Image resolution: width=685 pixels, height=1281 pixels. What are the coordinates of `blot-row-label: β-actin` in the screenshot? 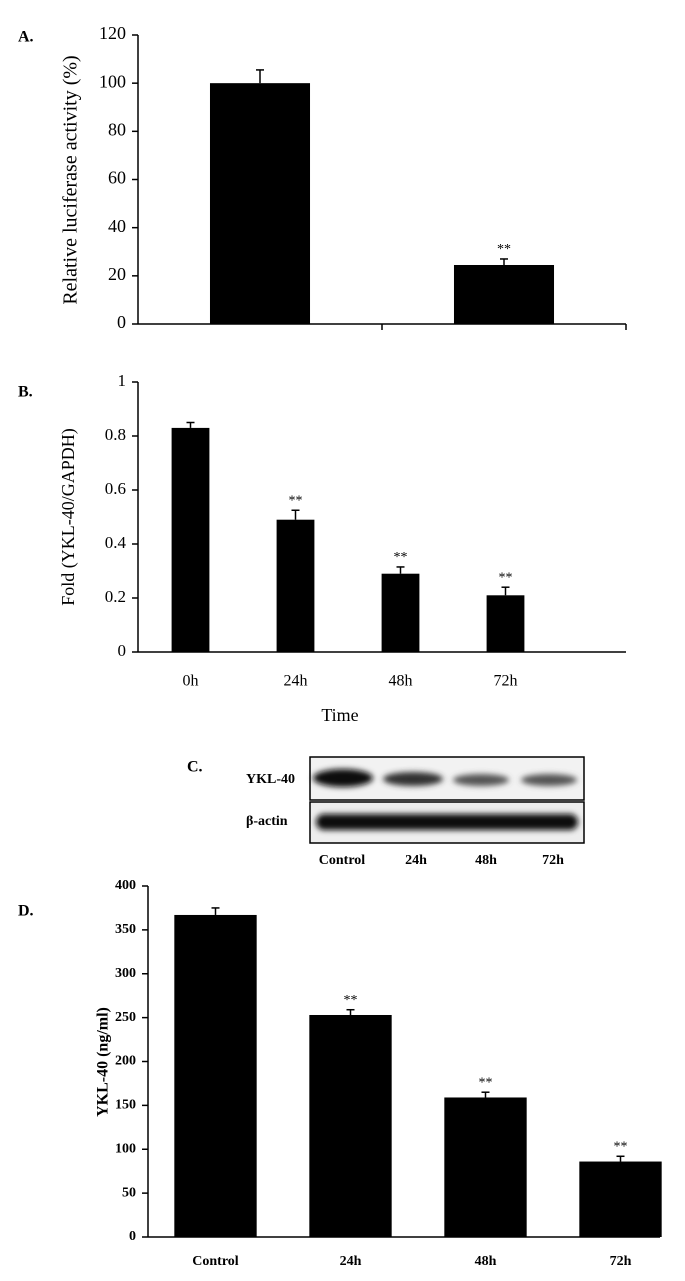 It's located at (267, 821).